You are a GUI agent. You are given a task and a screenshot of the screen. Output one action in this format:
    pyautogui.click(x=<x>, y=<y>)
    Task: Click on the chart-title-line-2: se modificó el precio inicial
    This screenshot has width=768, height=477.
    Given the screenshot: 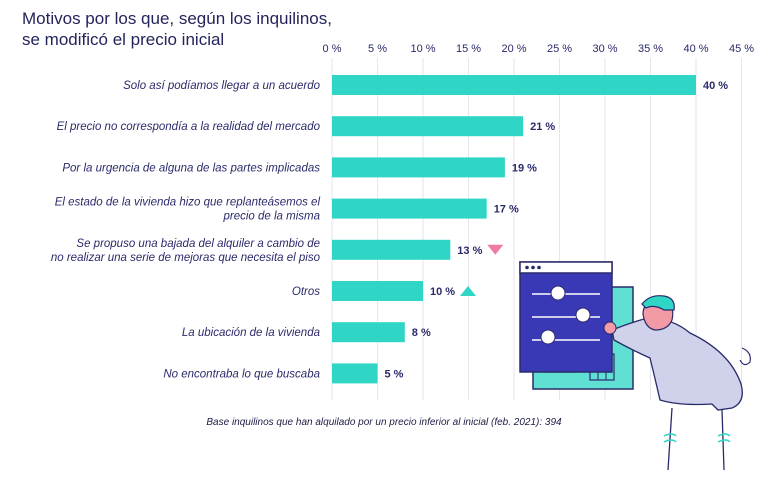 What is the action you would take?
    pyautogui.click(x=123, y=39)
    